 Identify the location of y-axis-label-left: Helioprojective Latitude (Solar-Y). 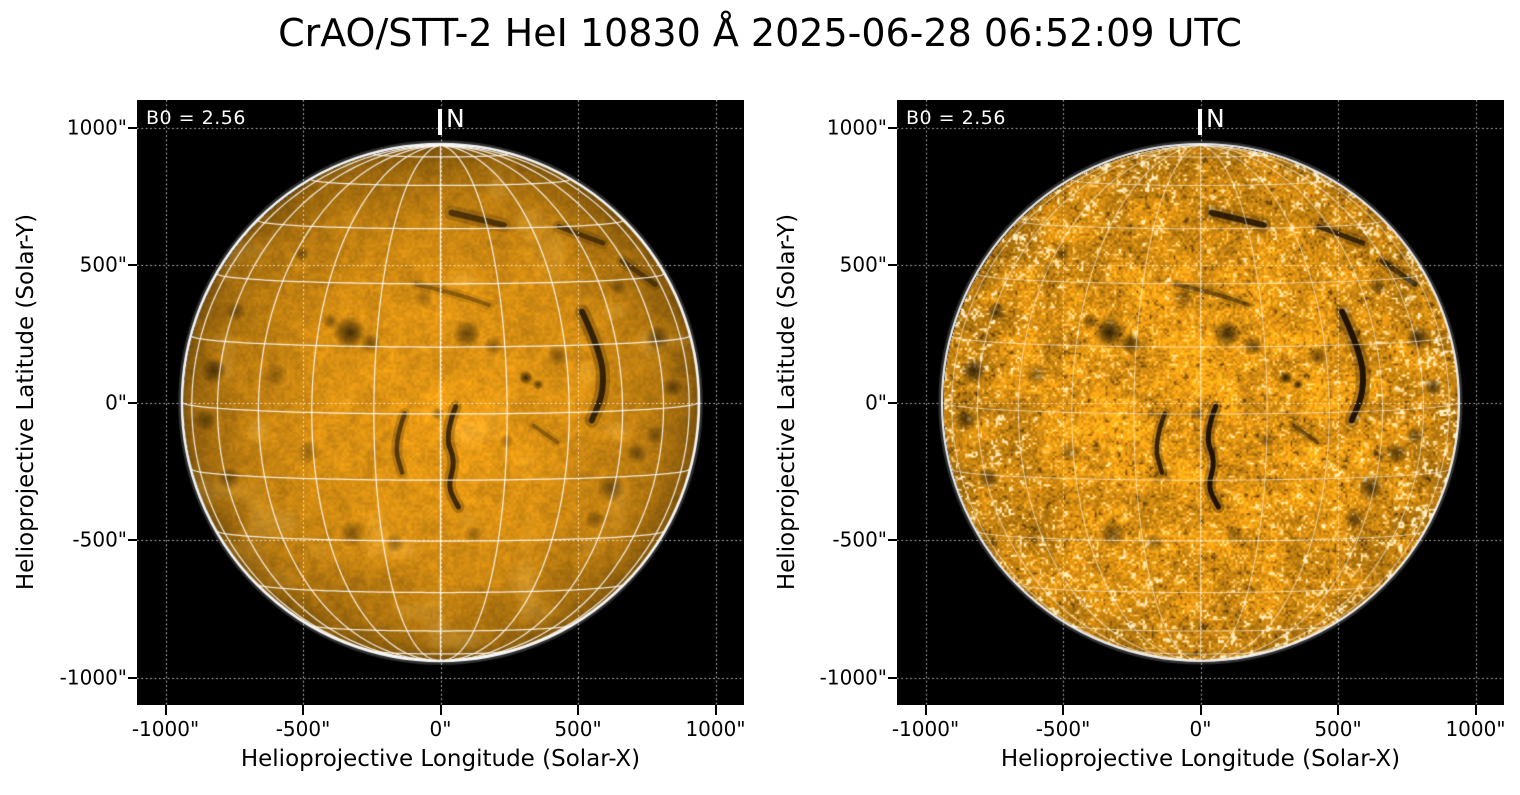
(26, 402).